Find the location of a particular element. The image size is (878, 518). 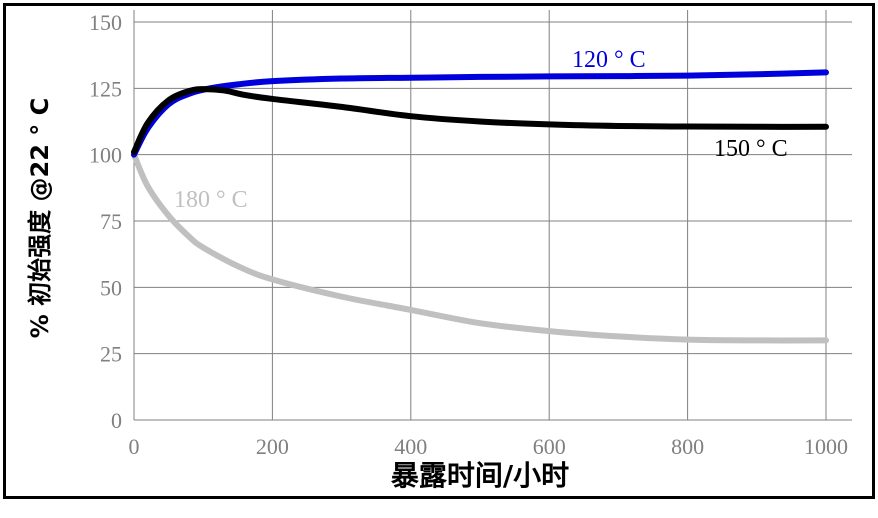

y-axis-title: % 初始强度 @22 ° C is located at coordinates (40, 218).